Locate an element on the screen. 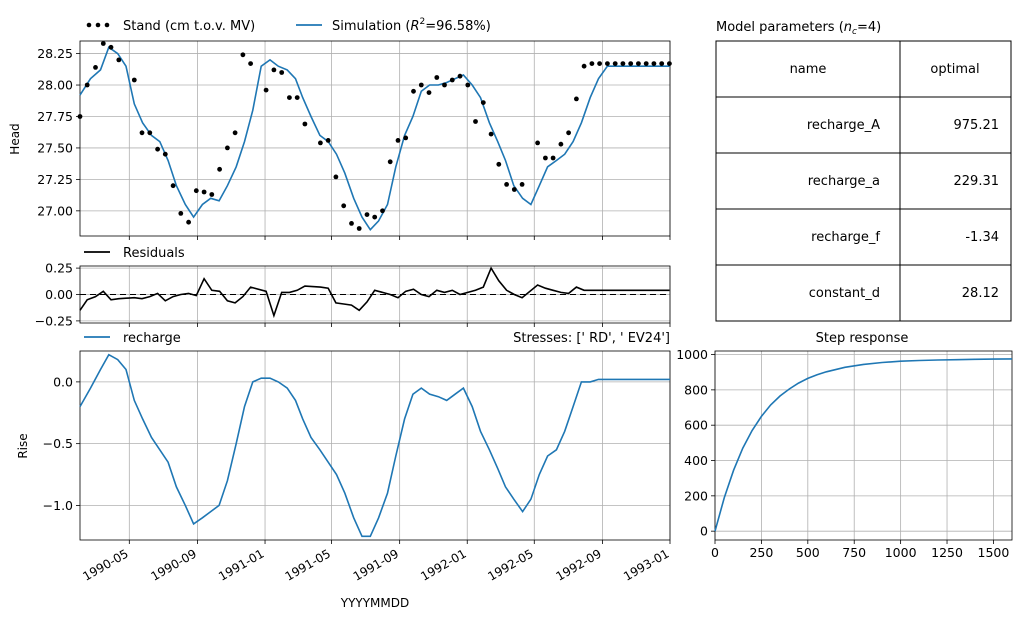 This screenshot has width=1022, height=624. step-x-tick-label: 750 is located at coordinates (854, 552).